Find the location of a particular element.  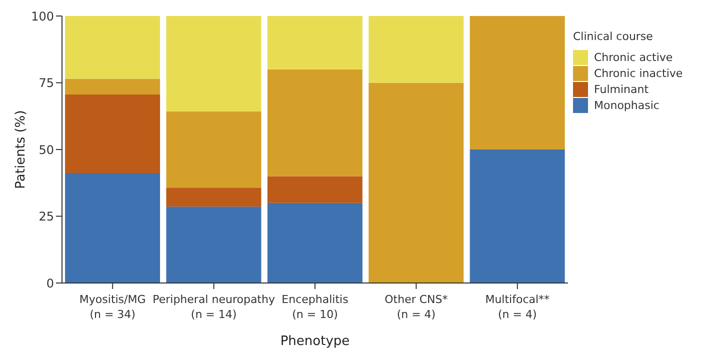

x-tick-label: Multifocal** (n = 4) is located at coordinates (517, 307).